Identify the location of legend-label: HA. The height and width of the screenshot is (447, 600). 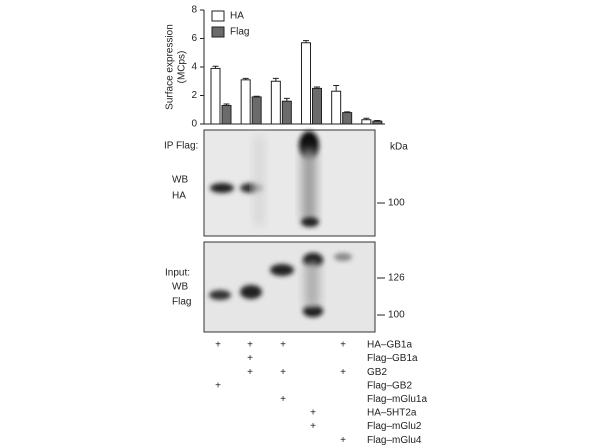
(237, 16).